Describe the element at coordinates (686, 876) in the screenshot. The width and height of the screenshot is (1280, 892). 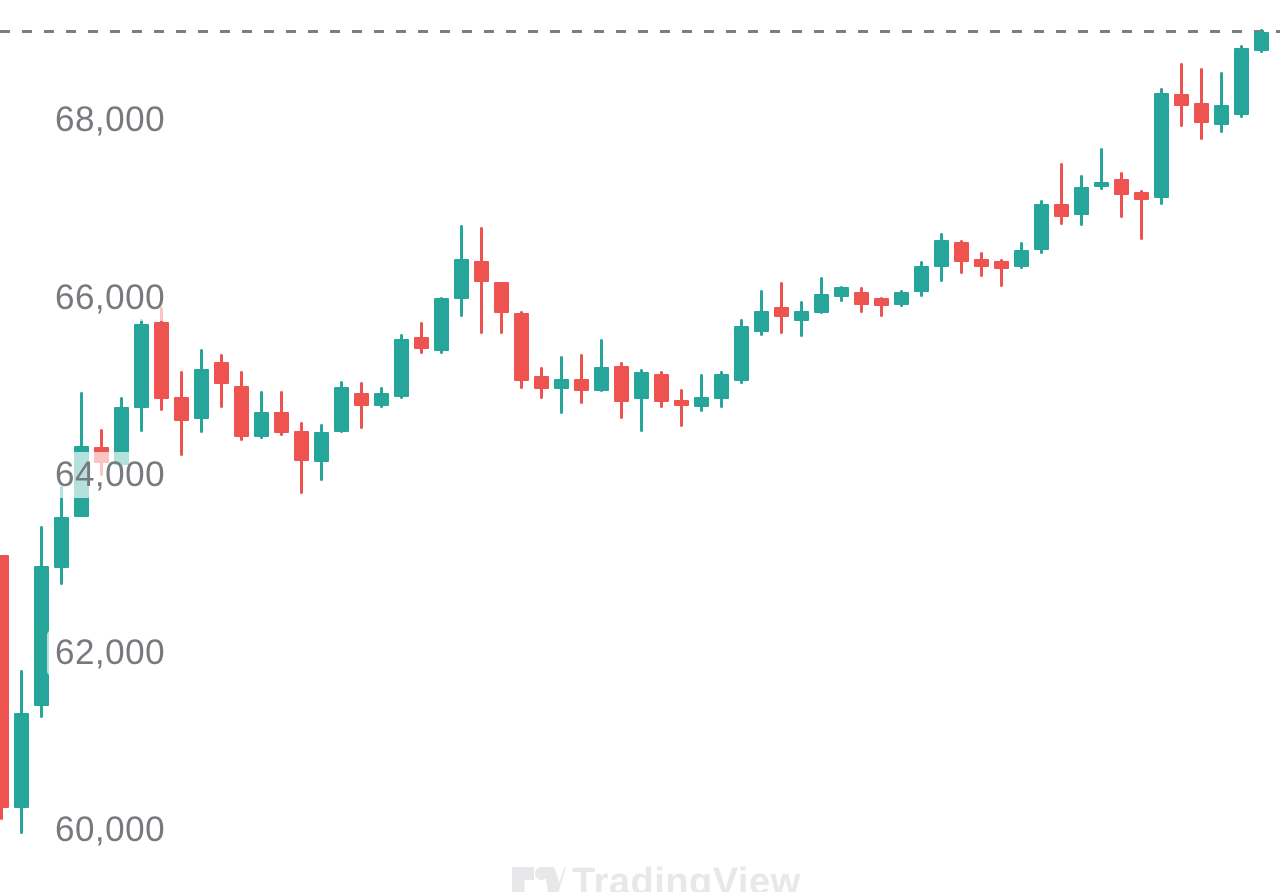
I see `tradingview-watermark: TradingView` at that location.